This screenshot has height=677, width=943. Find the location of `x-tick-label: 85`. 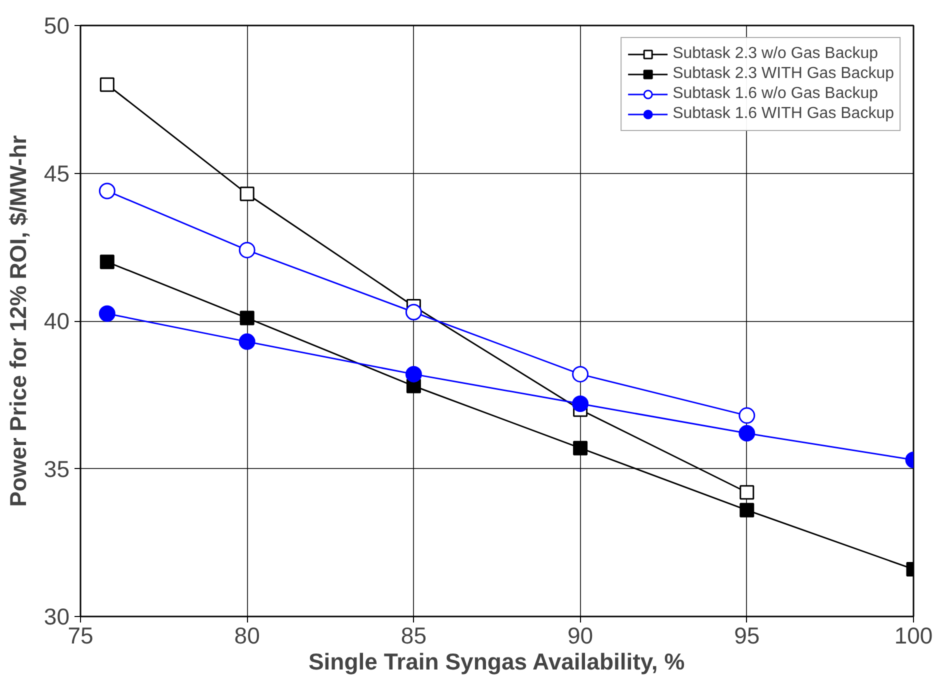

x-tick-label: 85 is located at coordinates (413, 635).